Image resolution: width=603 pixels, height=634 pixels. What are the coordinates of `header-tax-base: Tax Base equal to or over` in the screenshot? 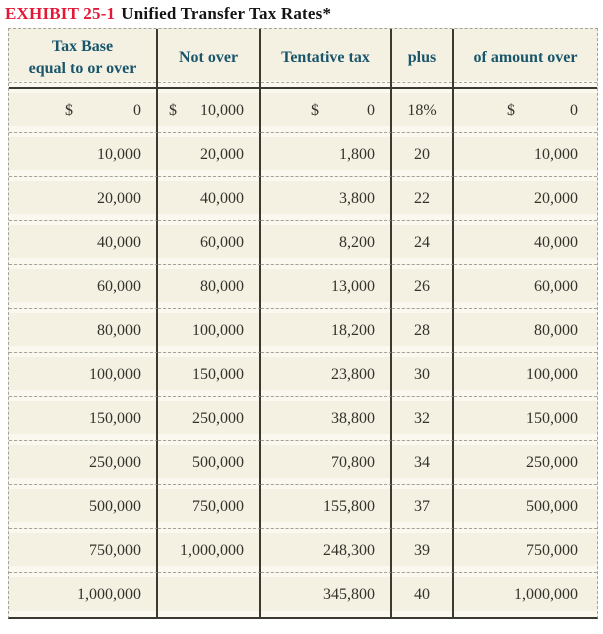 It's located at (83, 59).